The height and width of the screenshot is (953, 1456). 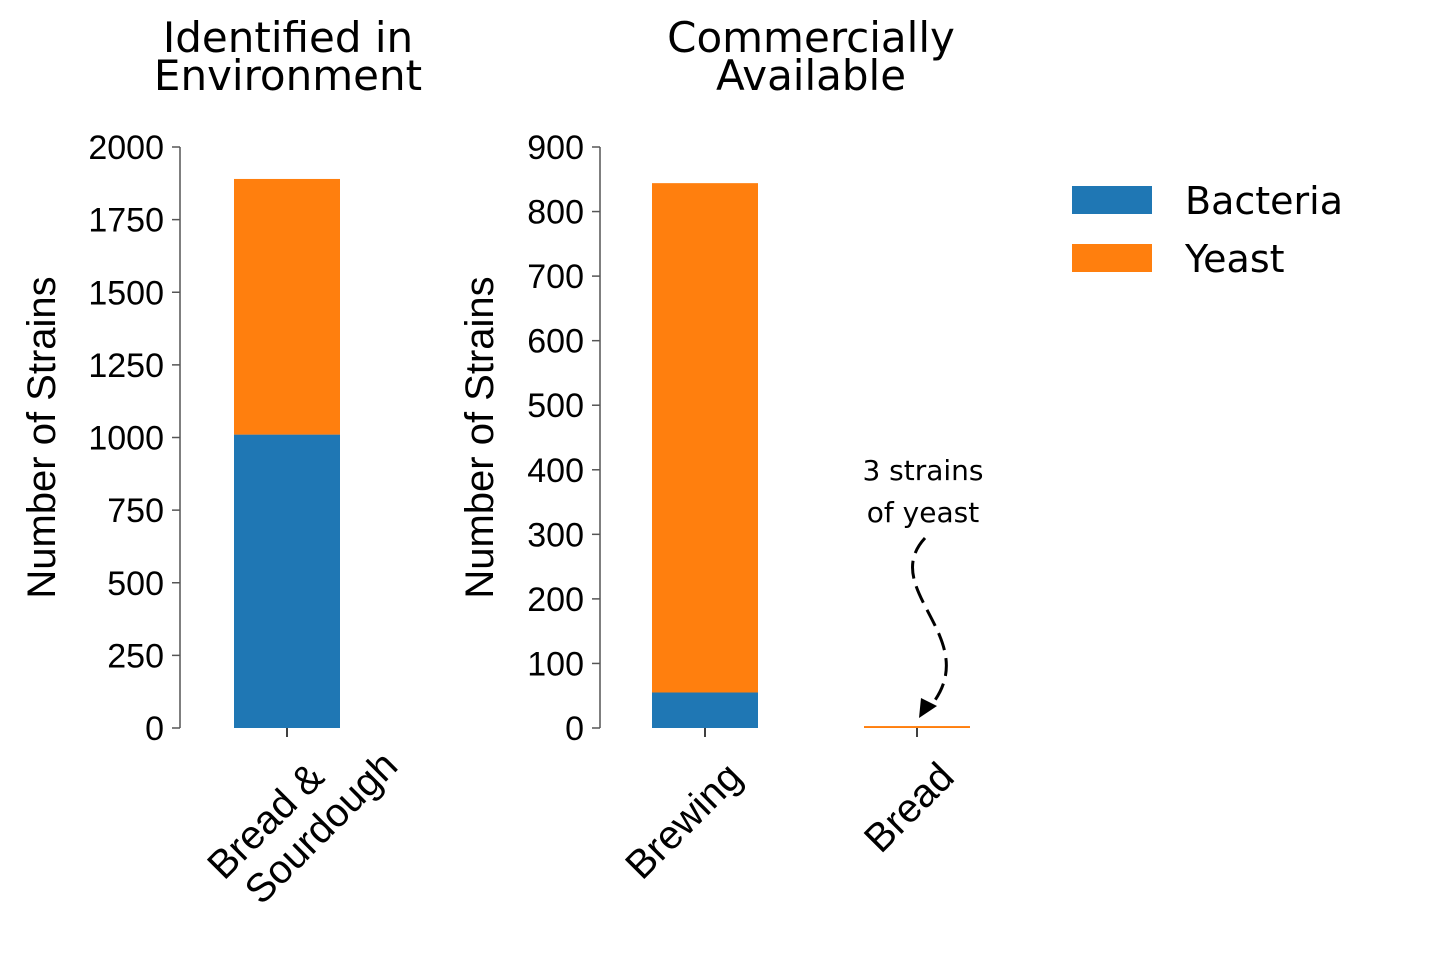 What do you see at coordinates (126, 439) in the screenshot?
I see `y-tick-label: 1000` at bounding box center [126, 439].